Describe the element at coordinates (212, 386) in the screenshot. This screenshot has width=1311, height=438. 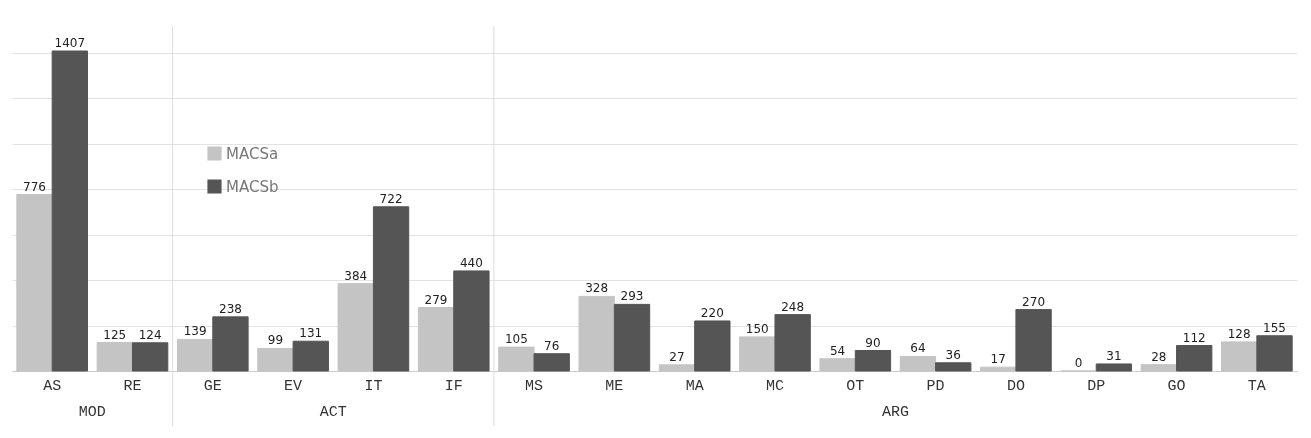
I see `x-tick-label: GE` at that location.